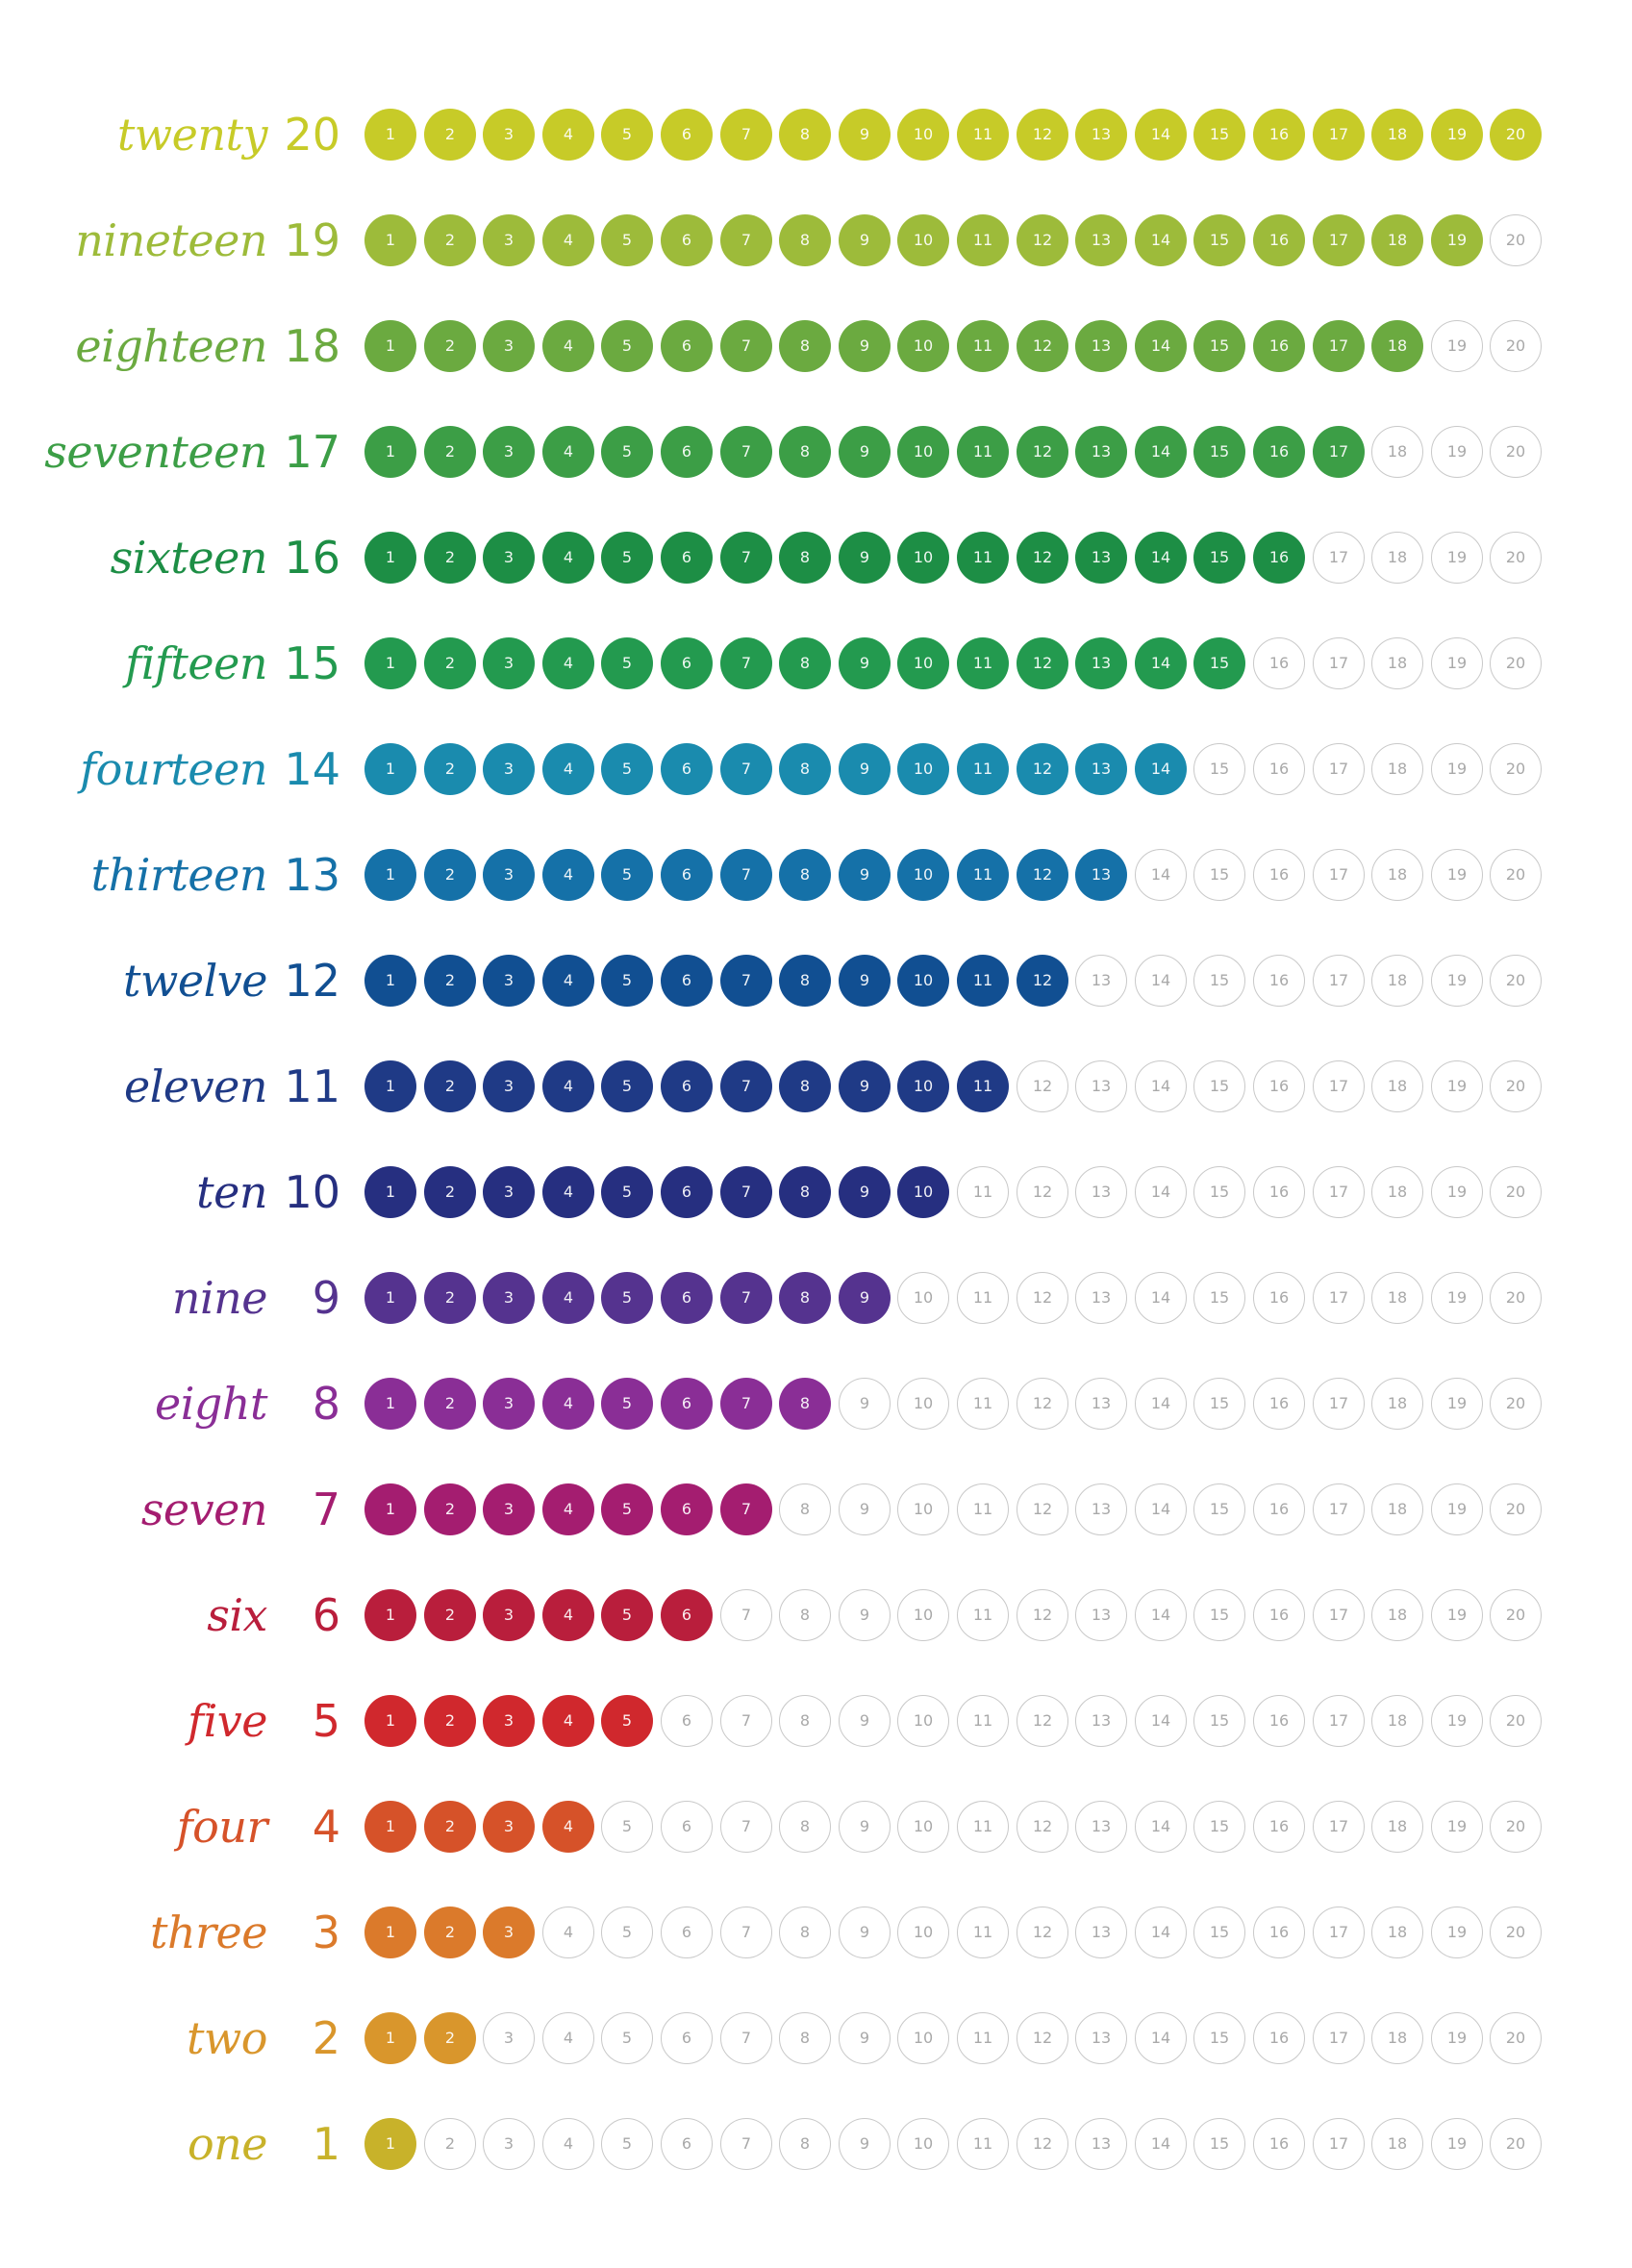  What do you see at coordinates (816, 1086) in the screenshot?
I see `number-row-eleven: eleven 11 1 2 3 4 5 6 7 8 9 10 11 12 13 14 15 16 17 18 19 20` at bounding box center [816, 1086].